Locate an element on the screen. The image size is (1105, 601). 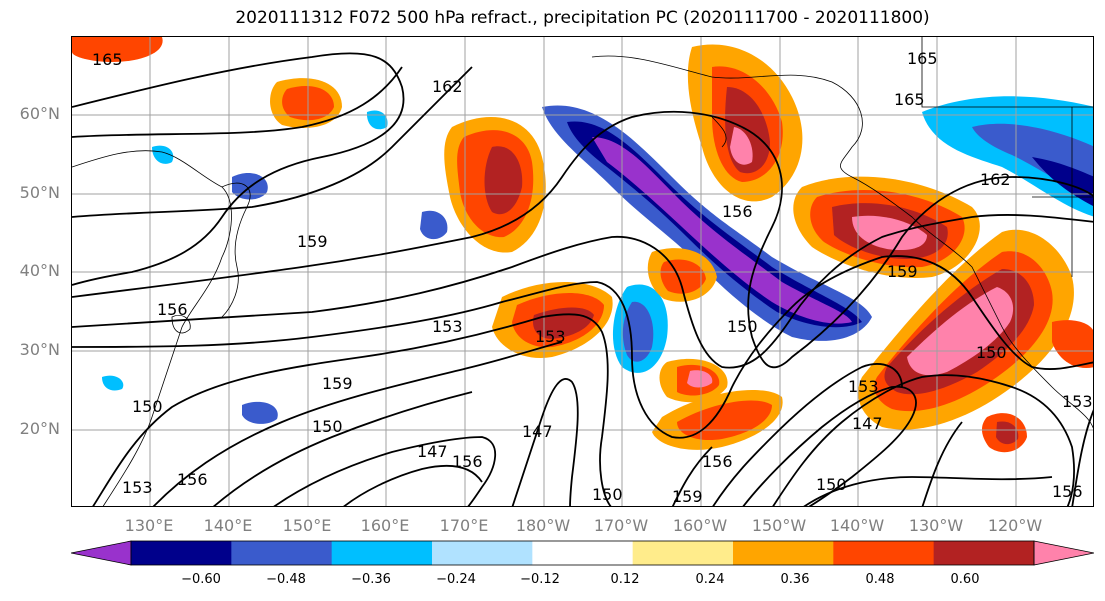
colorbar-tick: −0.60 is located at coordinates (201, 579).